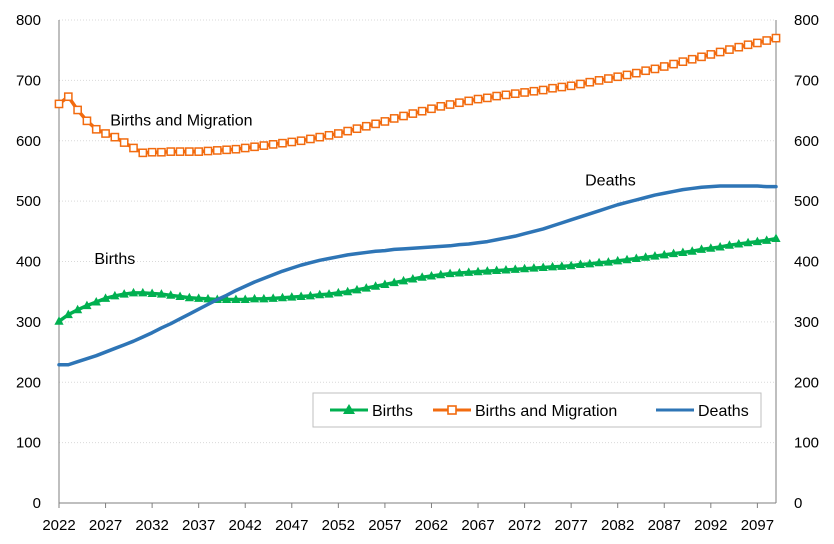 The image size is (834, 544). What do you see at coordinates (392, 411) in the screenshot?
I see `legend-births-label: Births` at bounding box center [392, 411].